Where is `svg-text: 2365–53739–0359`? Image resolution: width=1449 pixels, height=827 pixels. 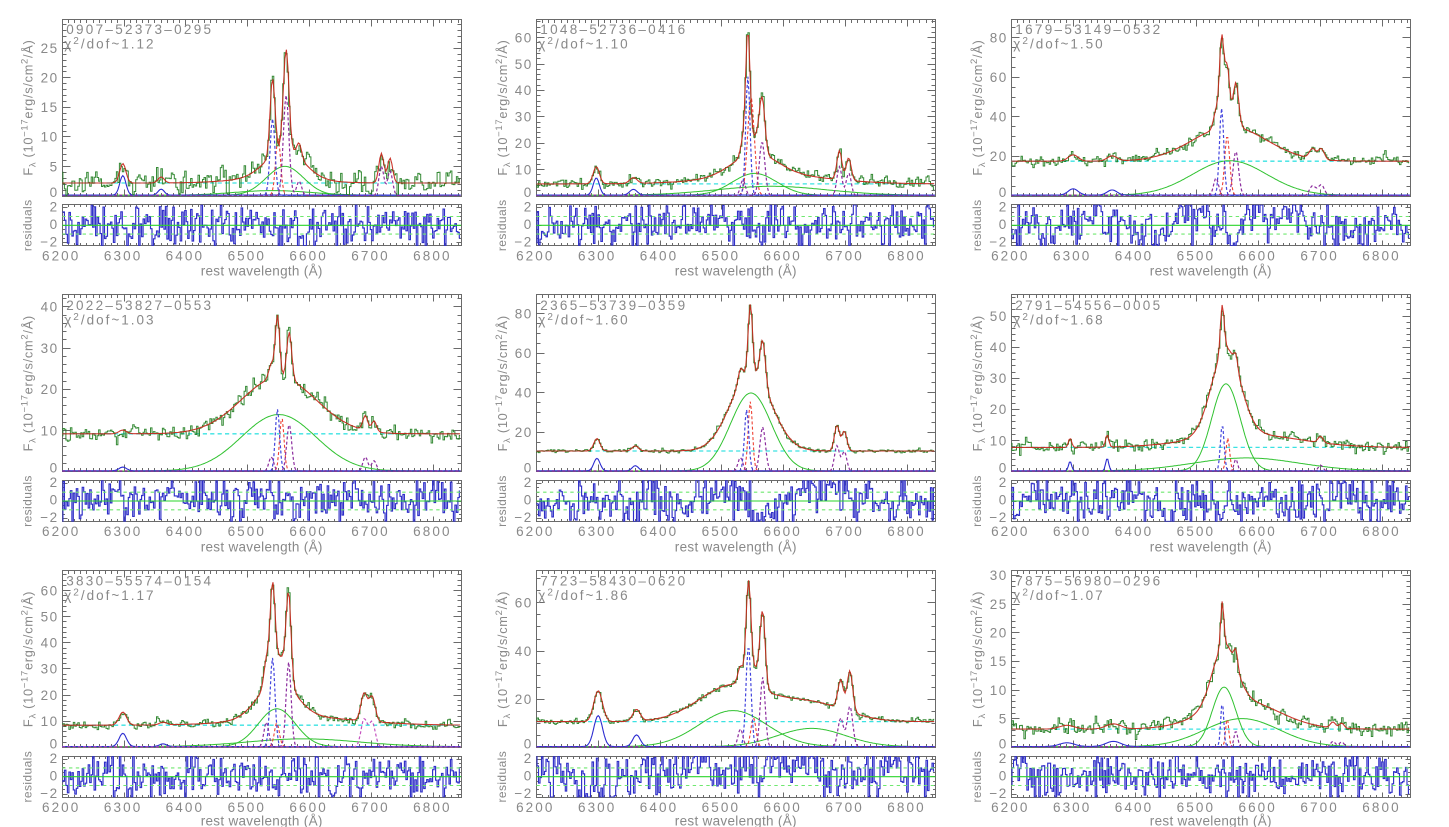
svg-text: 2365–53739–0359 is located at coordinates (613, 305).